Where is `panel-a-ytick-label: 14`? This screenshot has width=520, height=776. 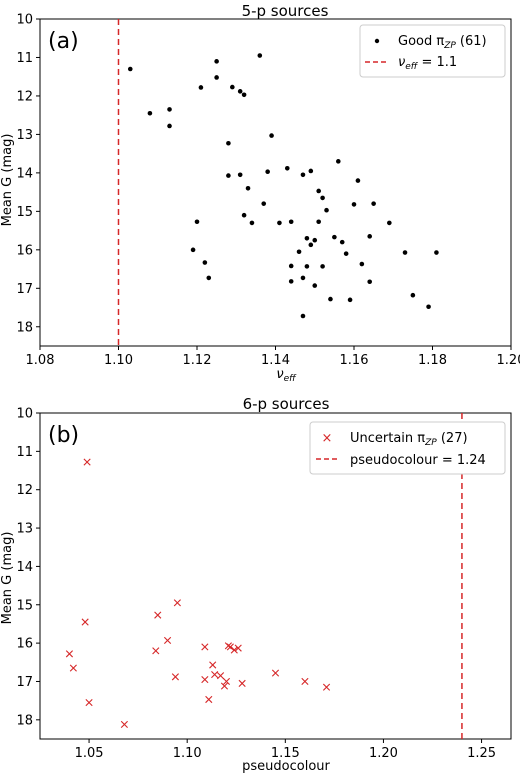 panel-a-ytick-label: 14 is located at coordinates (24, 173).